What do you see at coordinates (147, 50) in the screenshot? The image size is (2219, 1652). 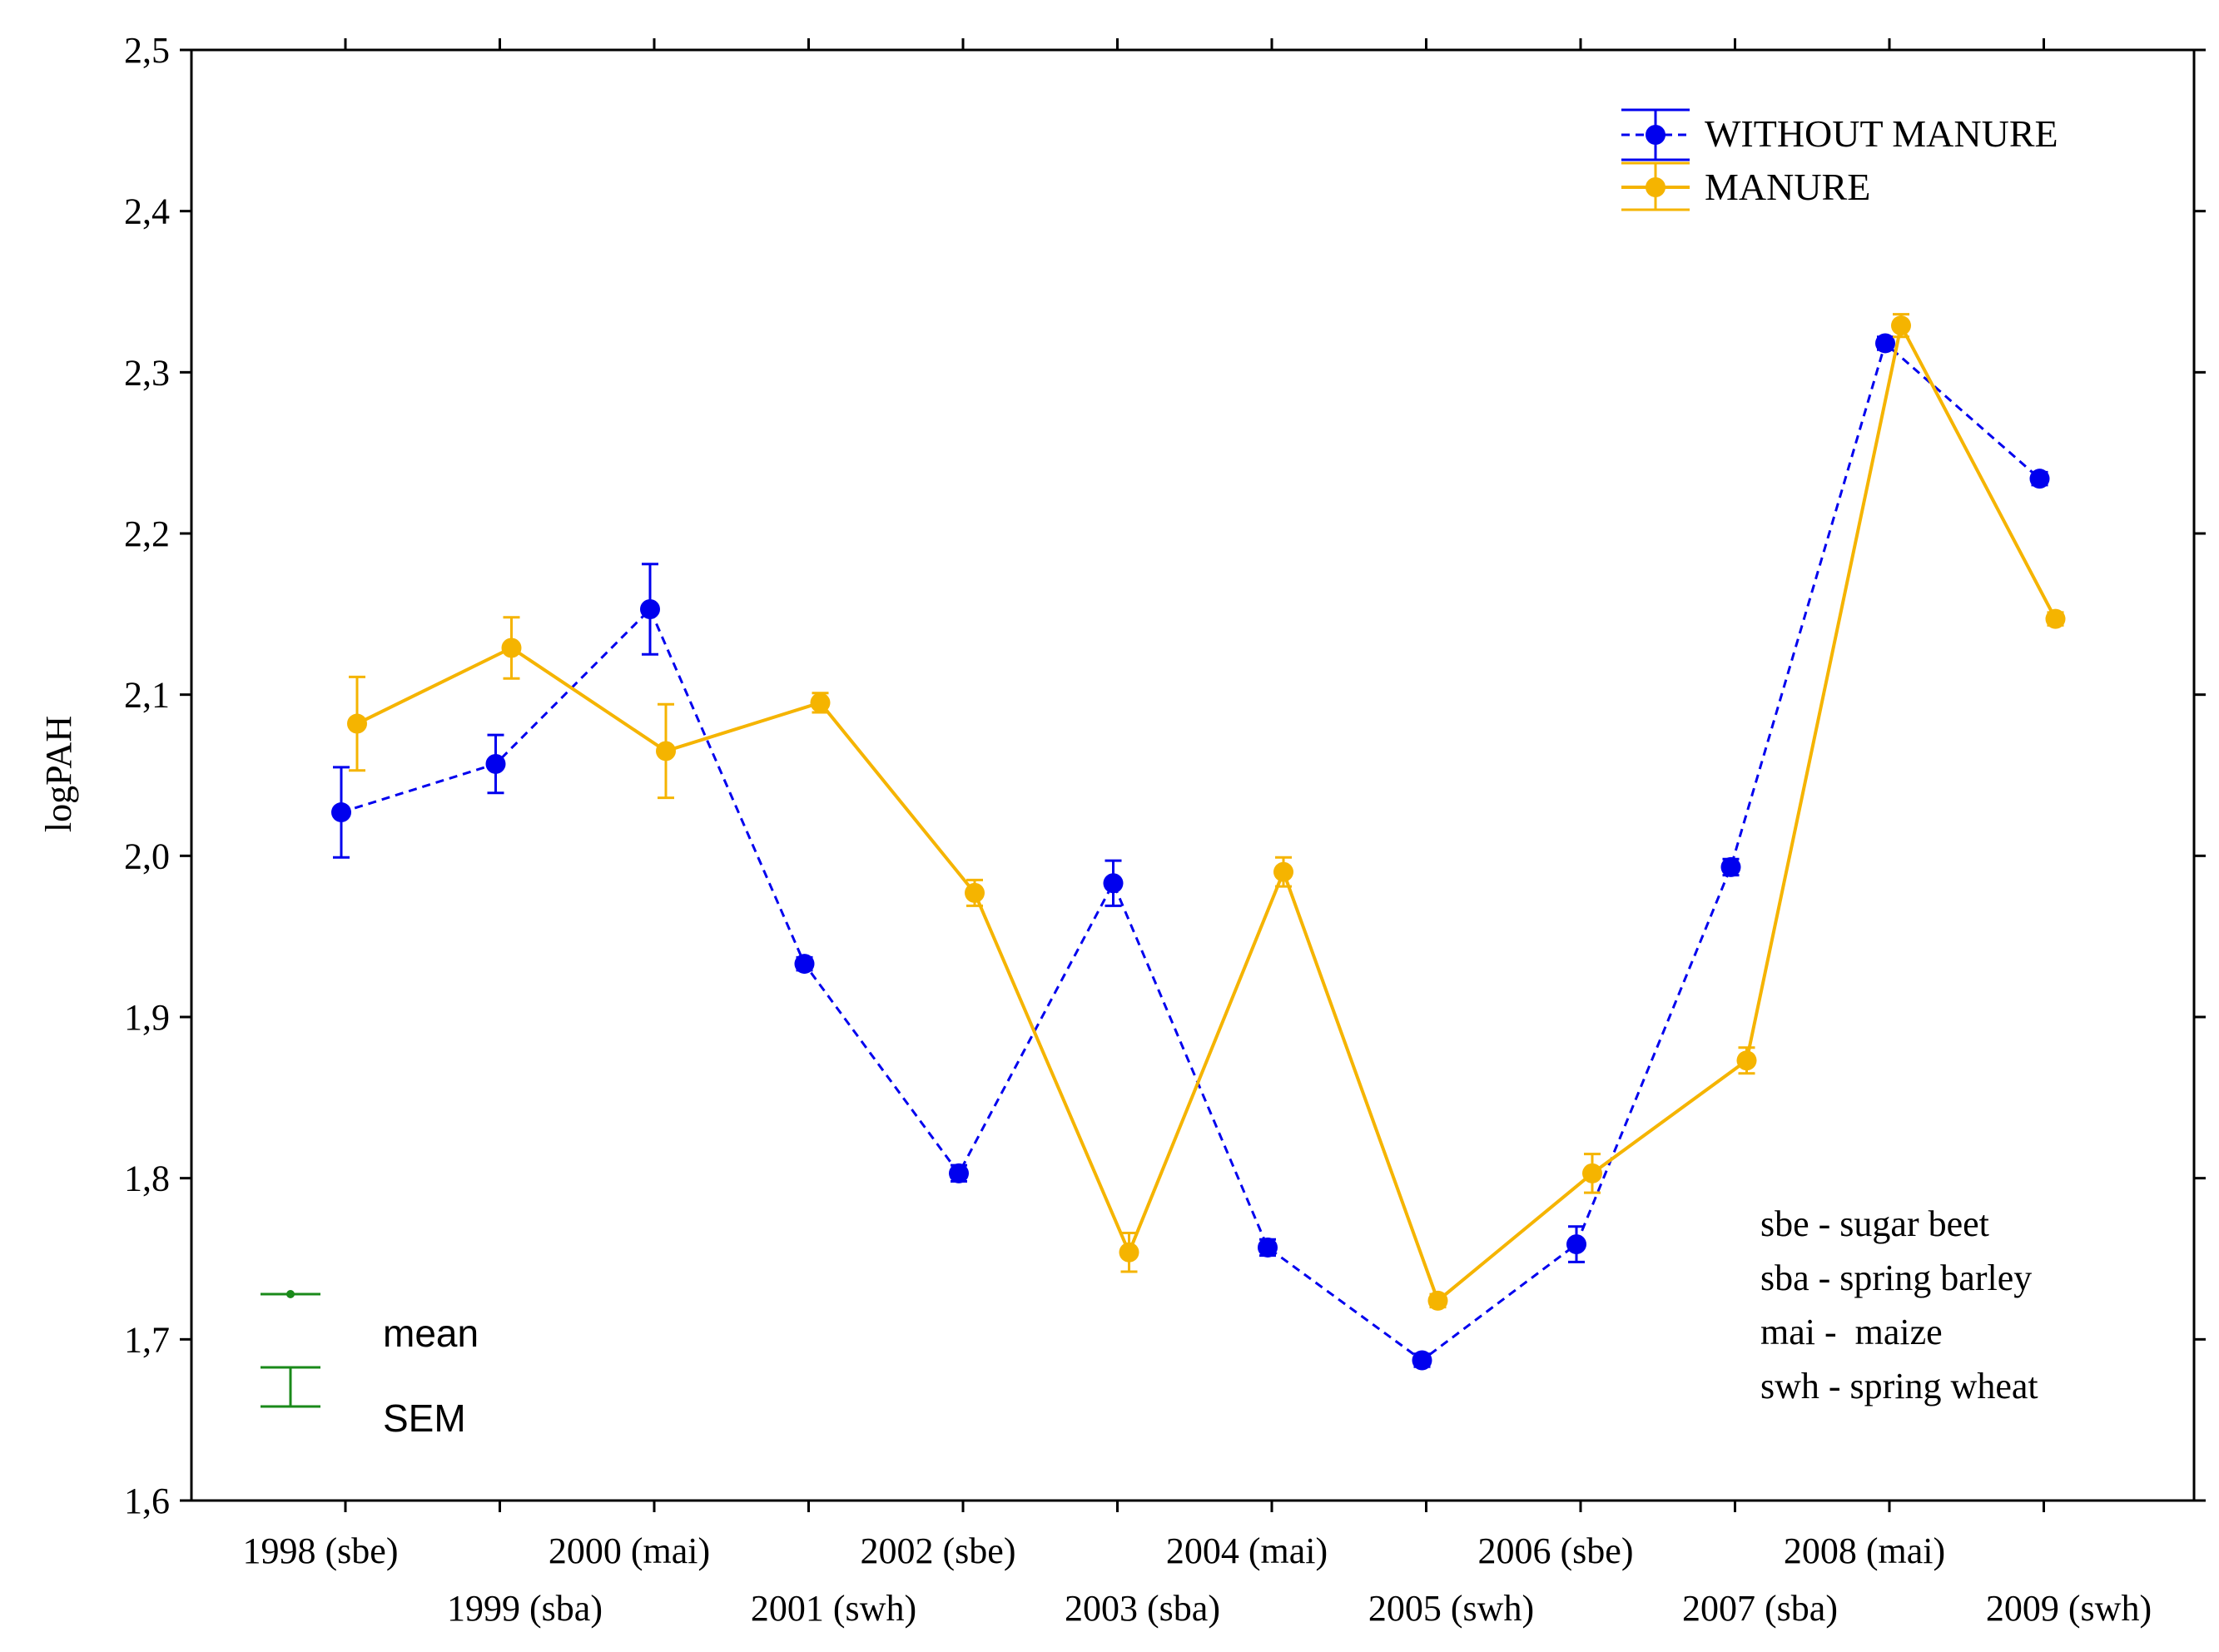 I see `y-tick-label: 2,5` at bounding box center [147, 50].